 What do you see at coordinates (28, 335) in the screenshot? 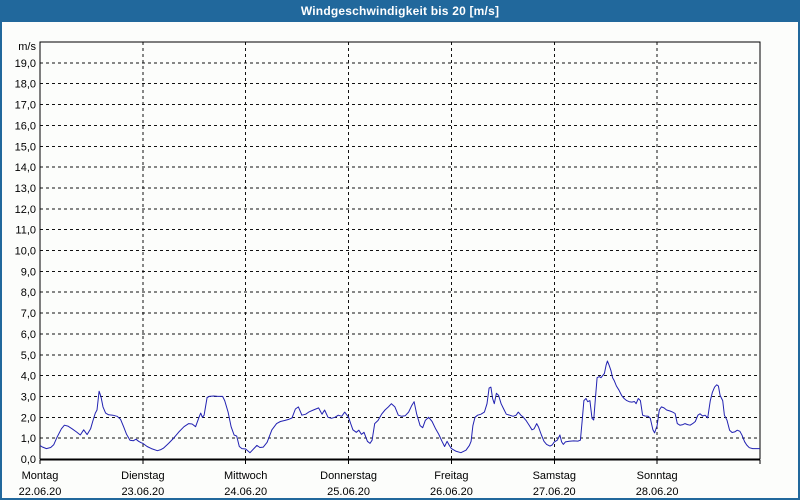
I see `y-tick-label: 6,0` at bounding box center [28, 335].